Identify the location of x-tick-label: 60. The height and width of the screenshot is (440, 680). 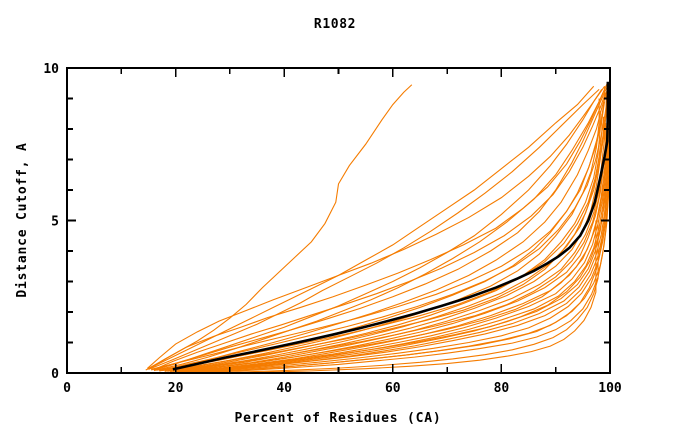
(393, 388).